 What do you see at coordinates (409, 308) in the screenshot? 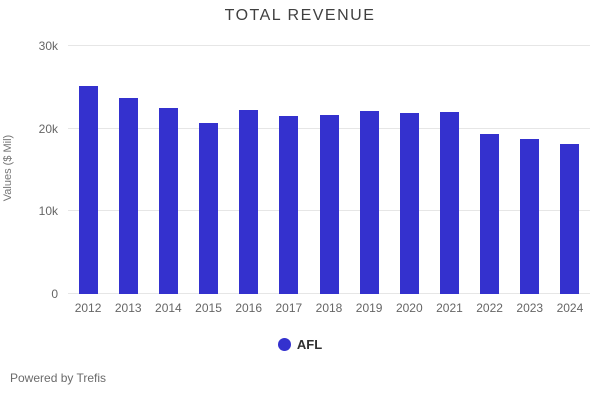
I see `x-tick-label-2020: 2020` at bounding box center [409, 308].